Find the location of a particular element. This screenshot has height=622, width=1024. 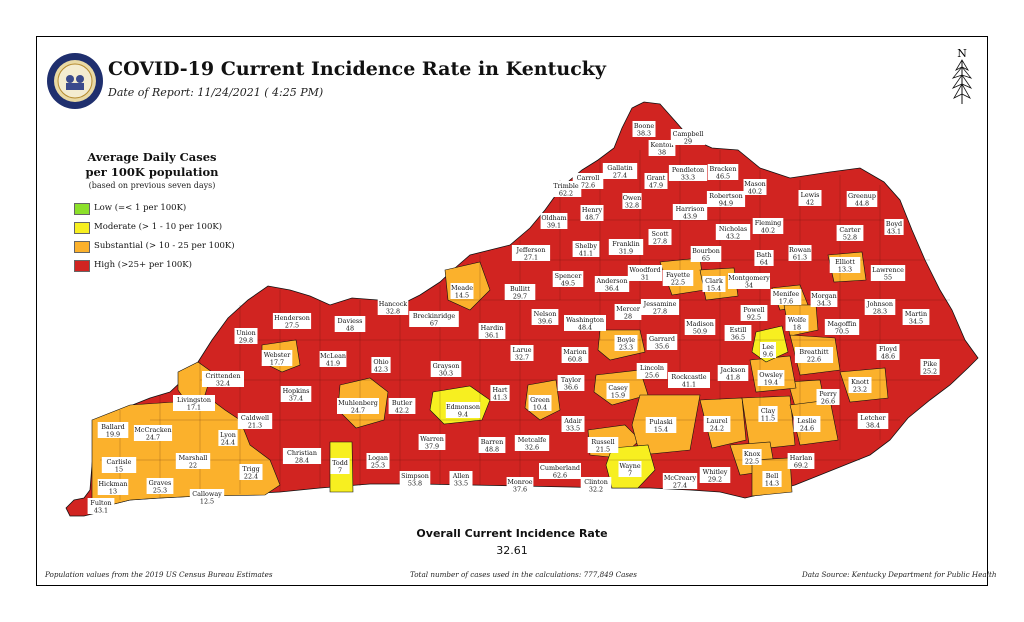

county-rate: 48.8 is located at coordinates (492, 450).